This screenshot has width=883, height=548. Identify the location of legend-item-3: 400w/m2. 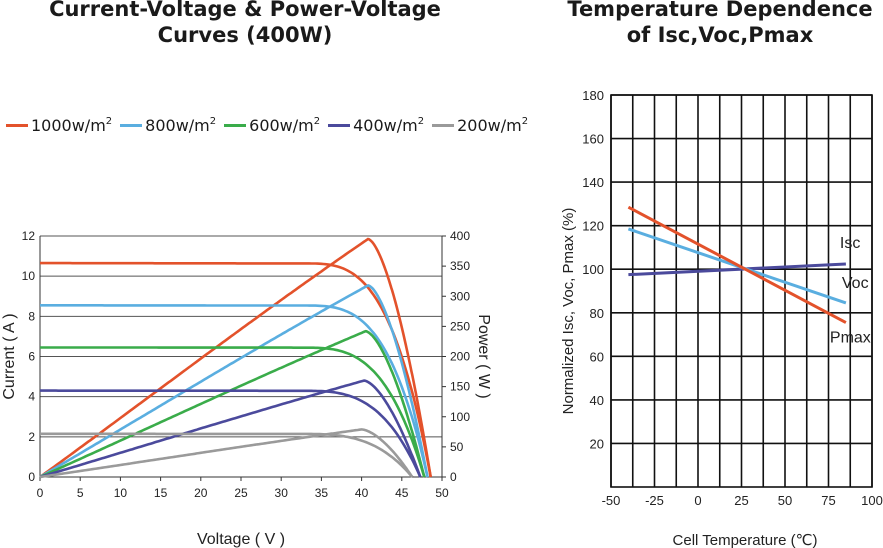
(376, 125).